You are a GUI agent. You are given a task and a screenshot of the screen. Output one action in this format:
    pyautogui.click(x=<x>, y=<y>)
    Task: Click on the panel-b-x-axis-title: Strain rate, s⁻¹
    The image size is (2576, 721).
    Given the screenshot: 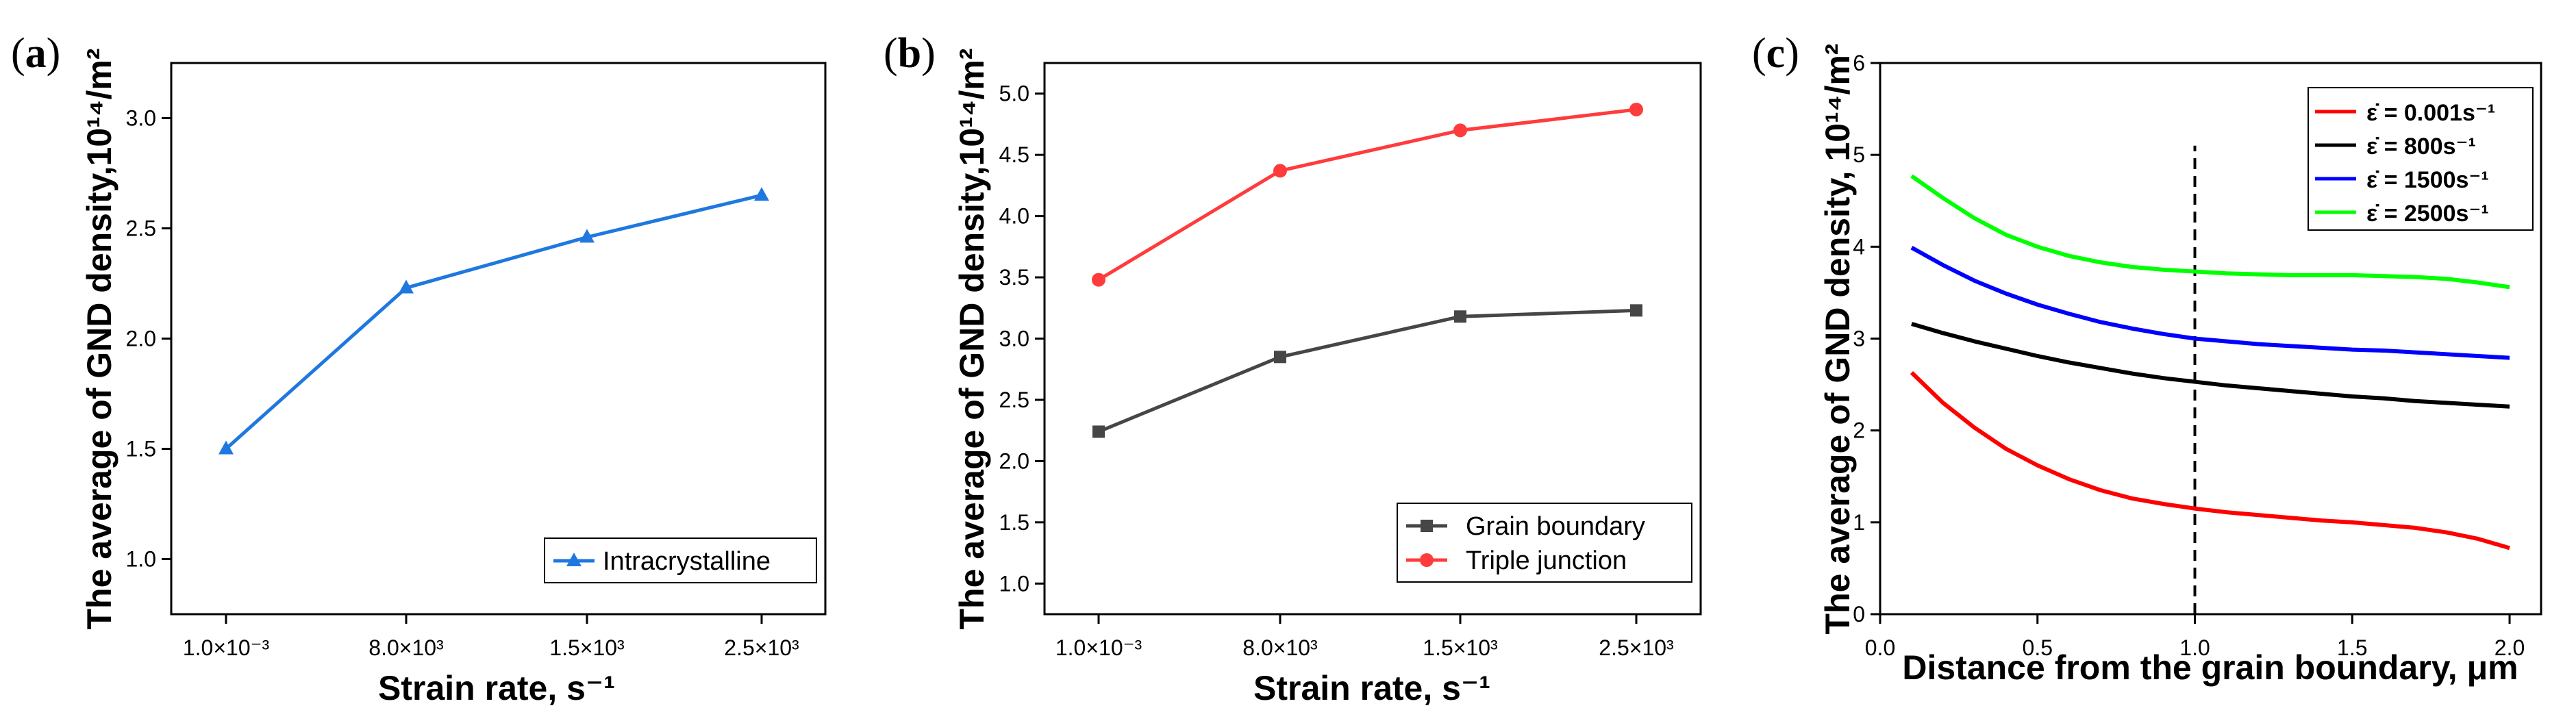 What is the action you would take?
    pyautogui.click(x=1371, y=688)
    